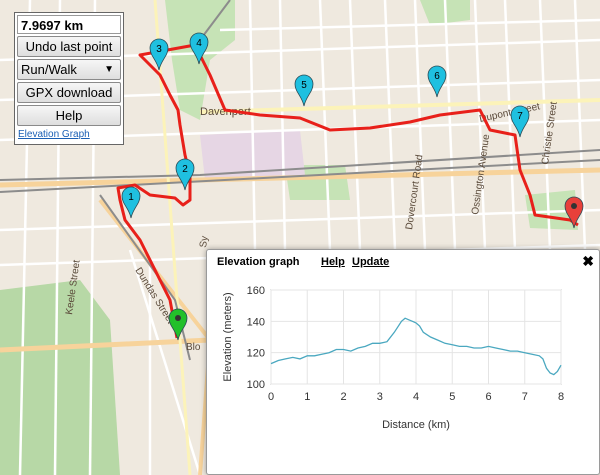 The height and width of the screenshot is (475, 600). I want to click on marker-label: 1, so click(131, 197).